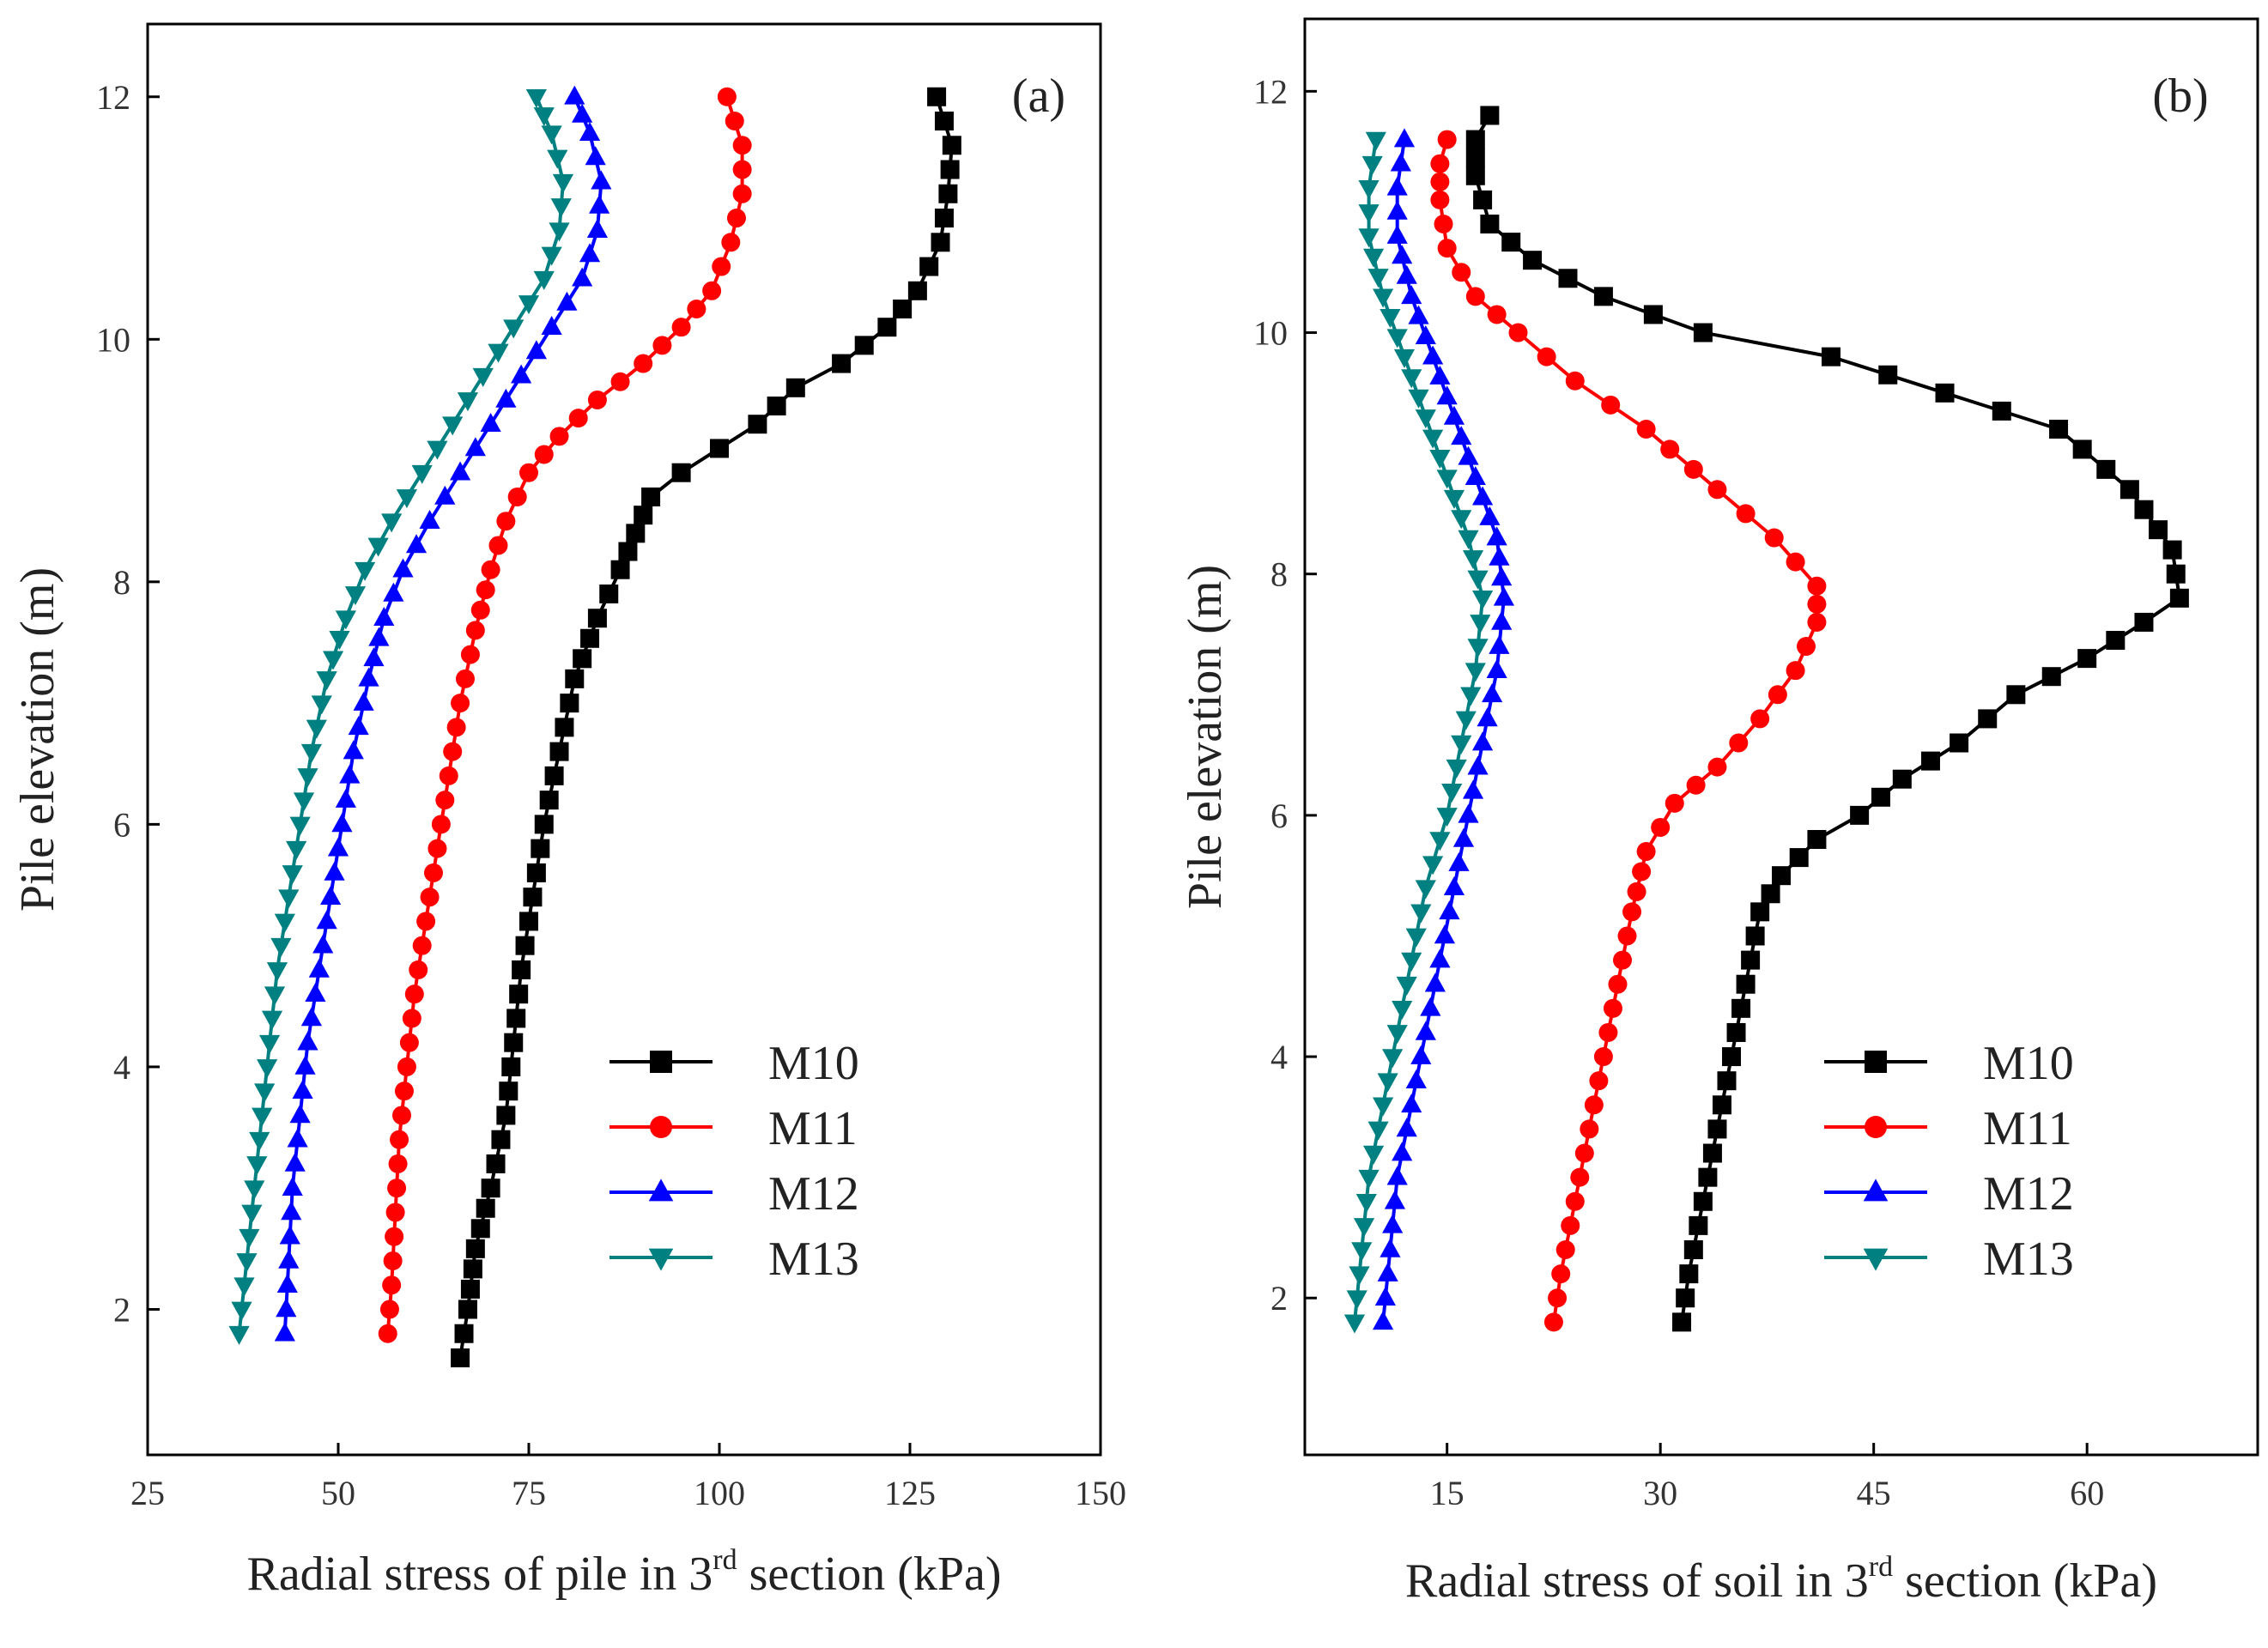  What do you see at coordinates (725, 1560) in the screenshot?
I see `x-axis-title-sup: rd` at bounding box center [725, 1560].